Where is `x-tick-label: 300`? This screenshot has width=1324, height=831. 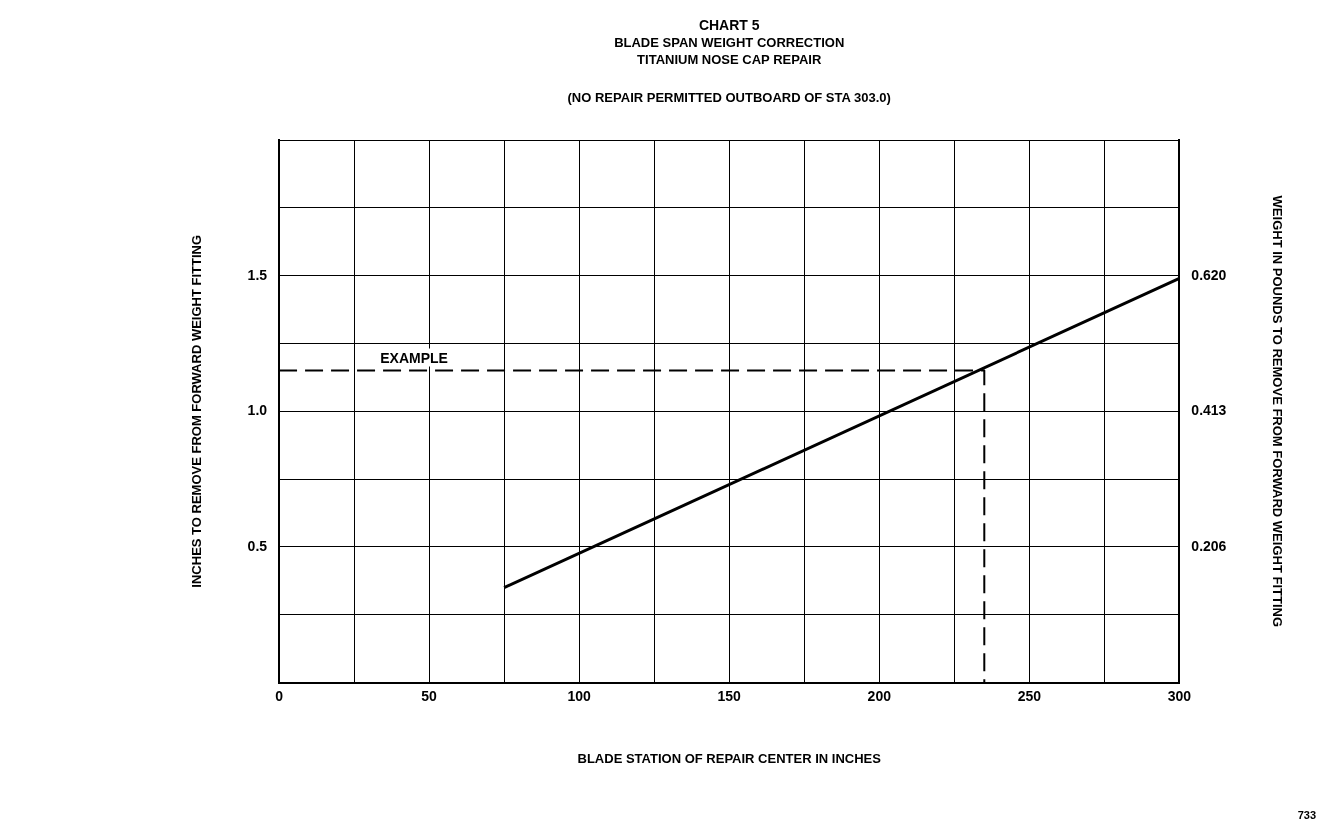 x-tick-label: 300 is located at coordinates (1179, 695).